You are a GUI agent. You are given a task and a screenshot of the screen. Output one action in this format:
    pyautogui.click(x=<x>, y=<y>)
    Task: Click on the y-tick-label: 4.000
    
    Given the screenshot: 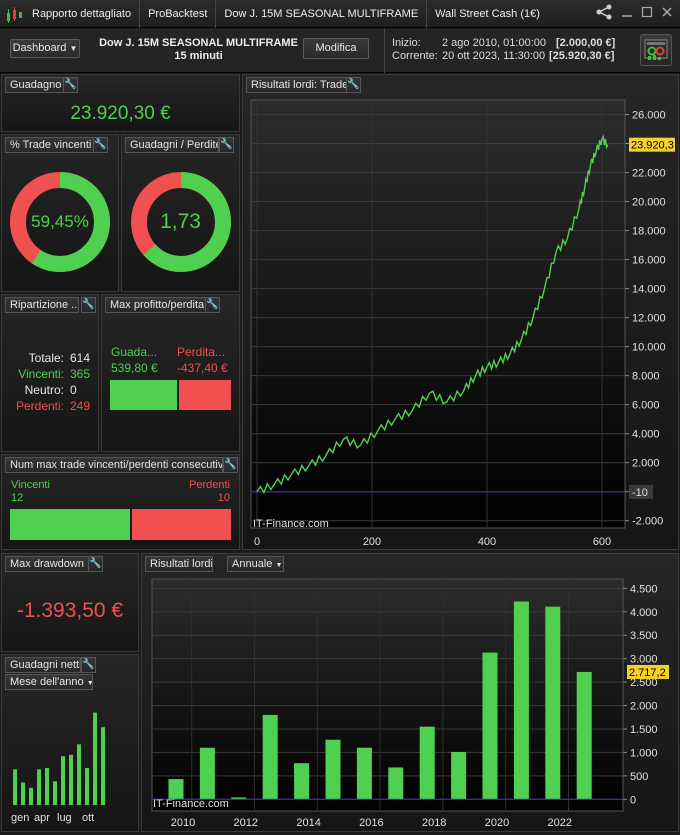 What is the action you would take?
    pyautogui.click(x=646, y=435)
    